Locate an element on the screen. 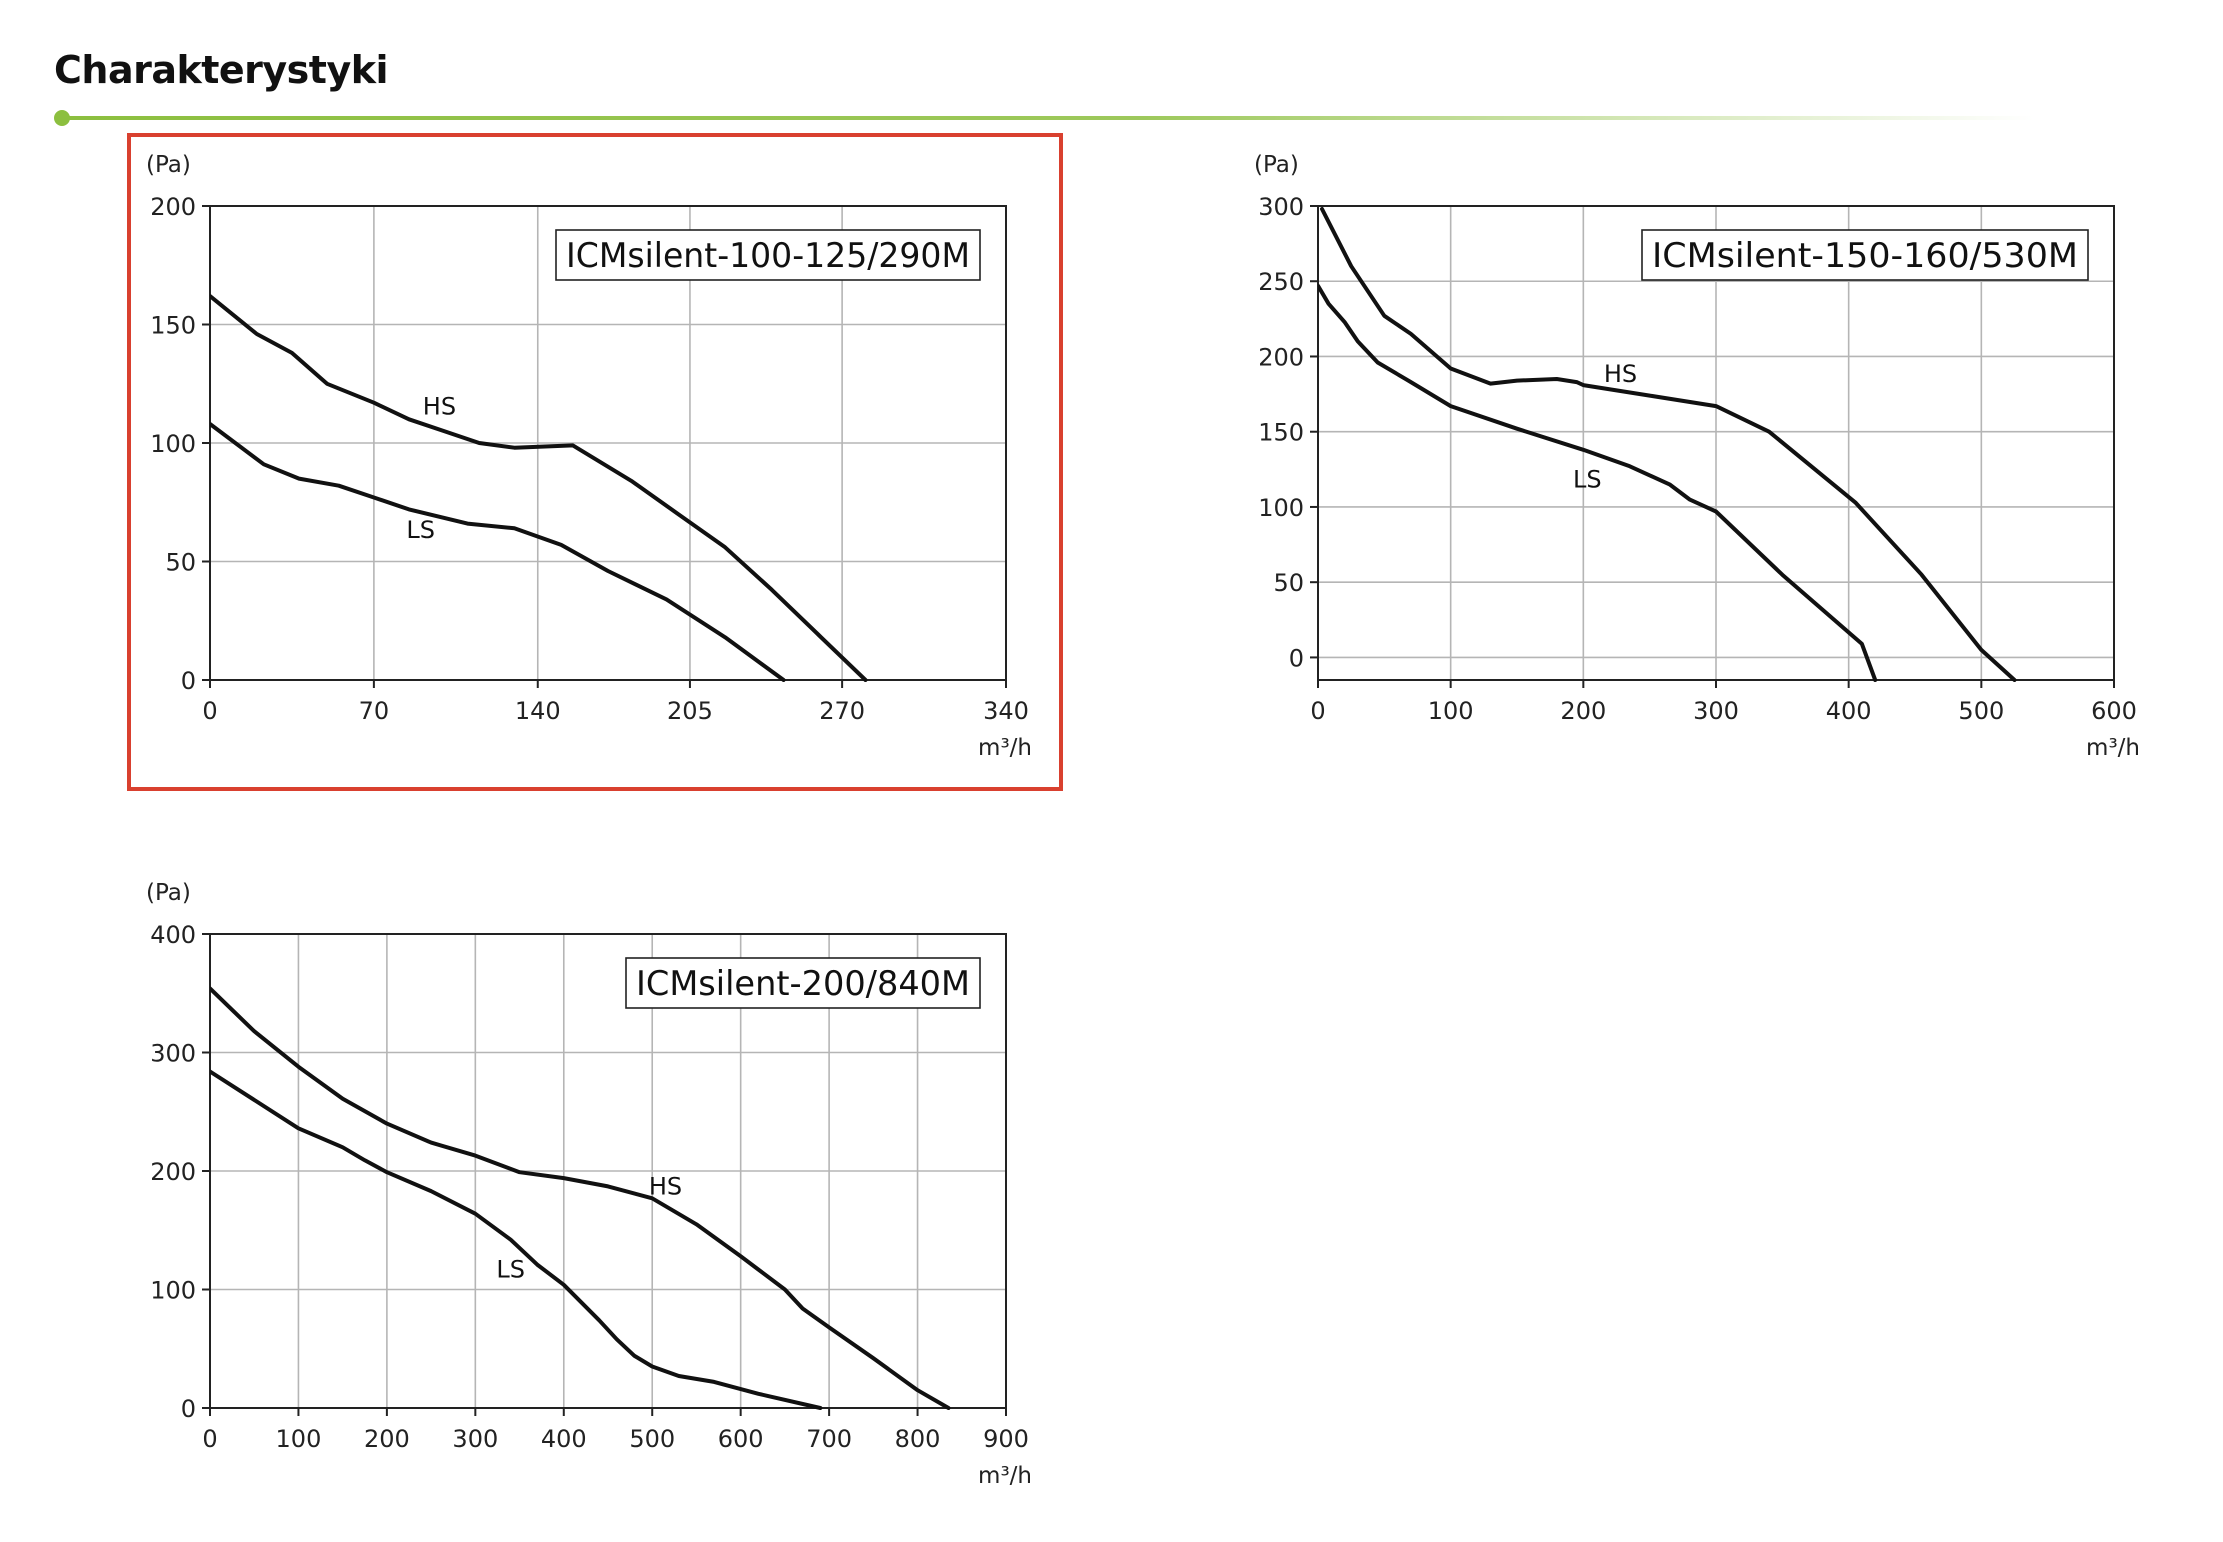 The width and height of the screenshot is (2223, 1542). x-tick-label: 700 is located at coordinates (829, 1439).